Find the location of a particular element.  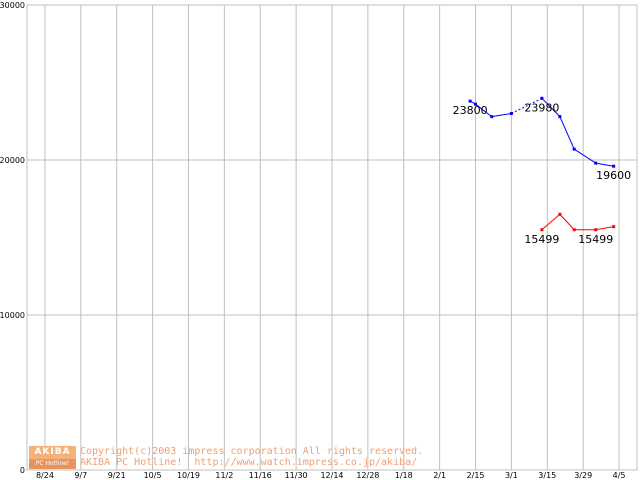

data-label: 19600 is located at coordinates (613, 175).